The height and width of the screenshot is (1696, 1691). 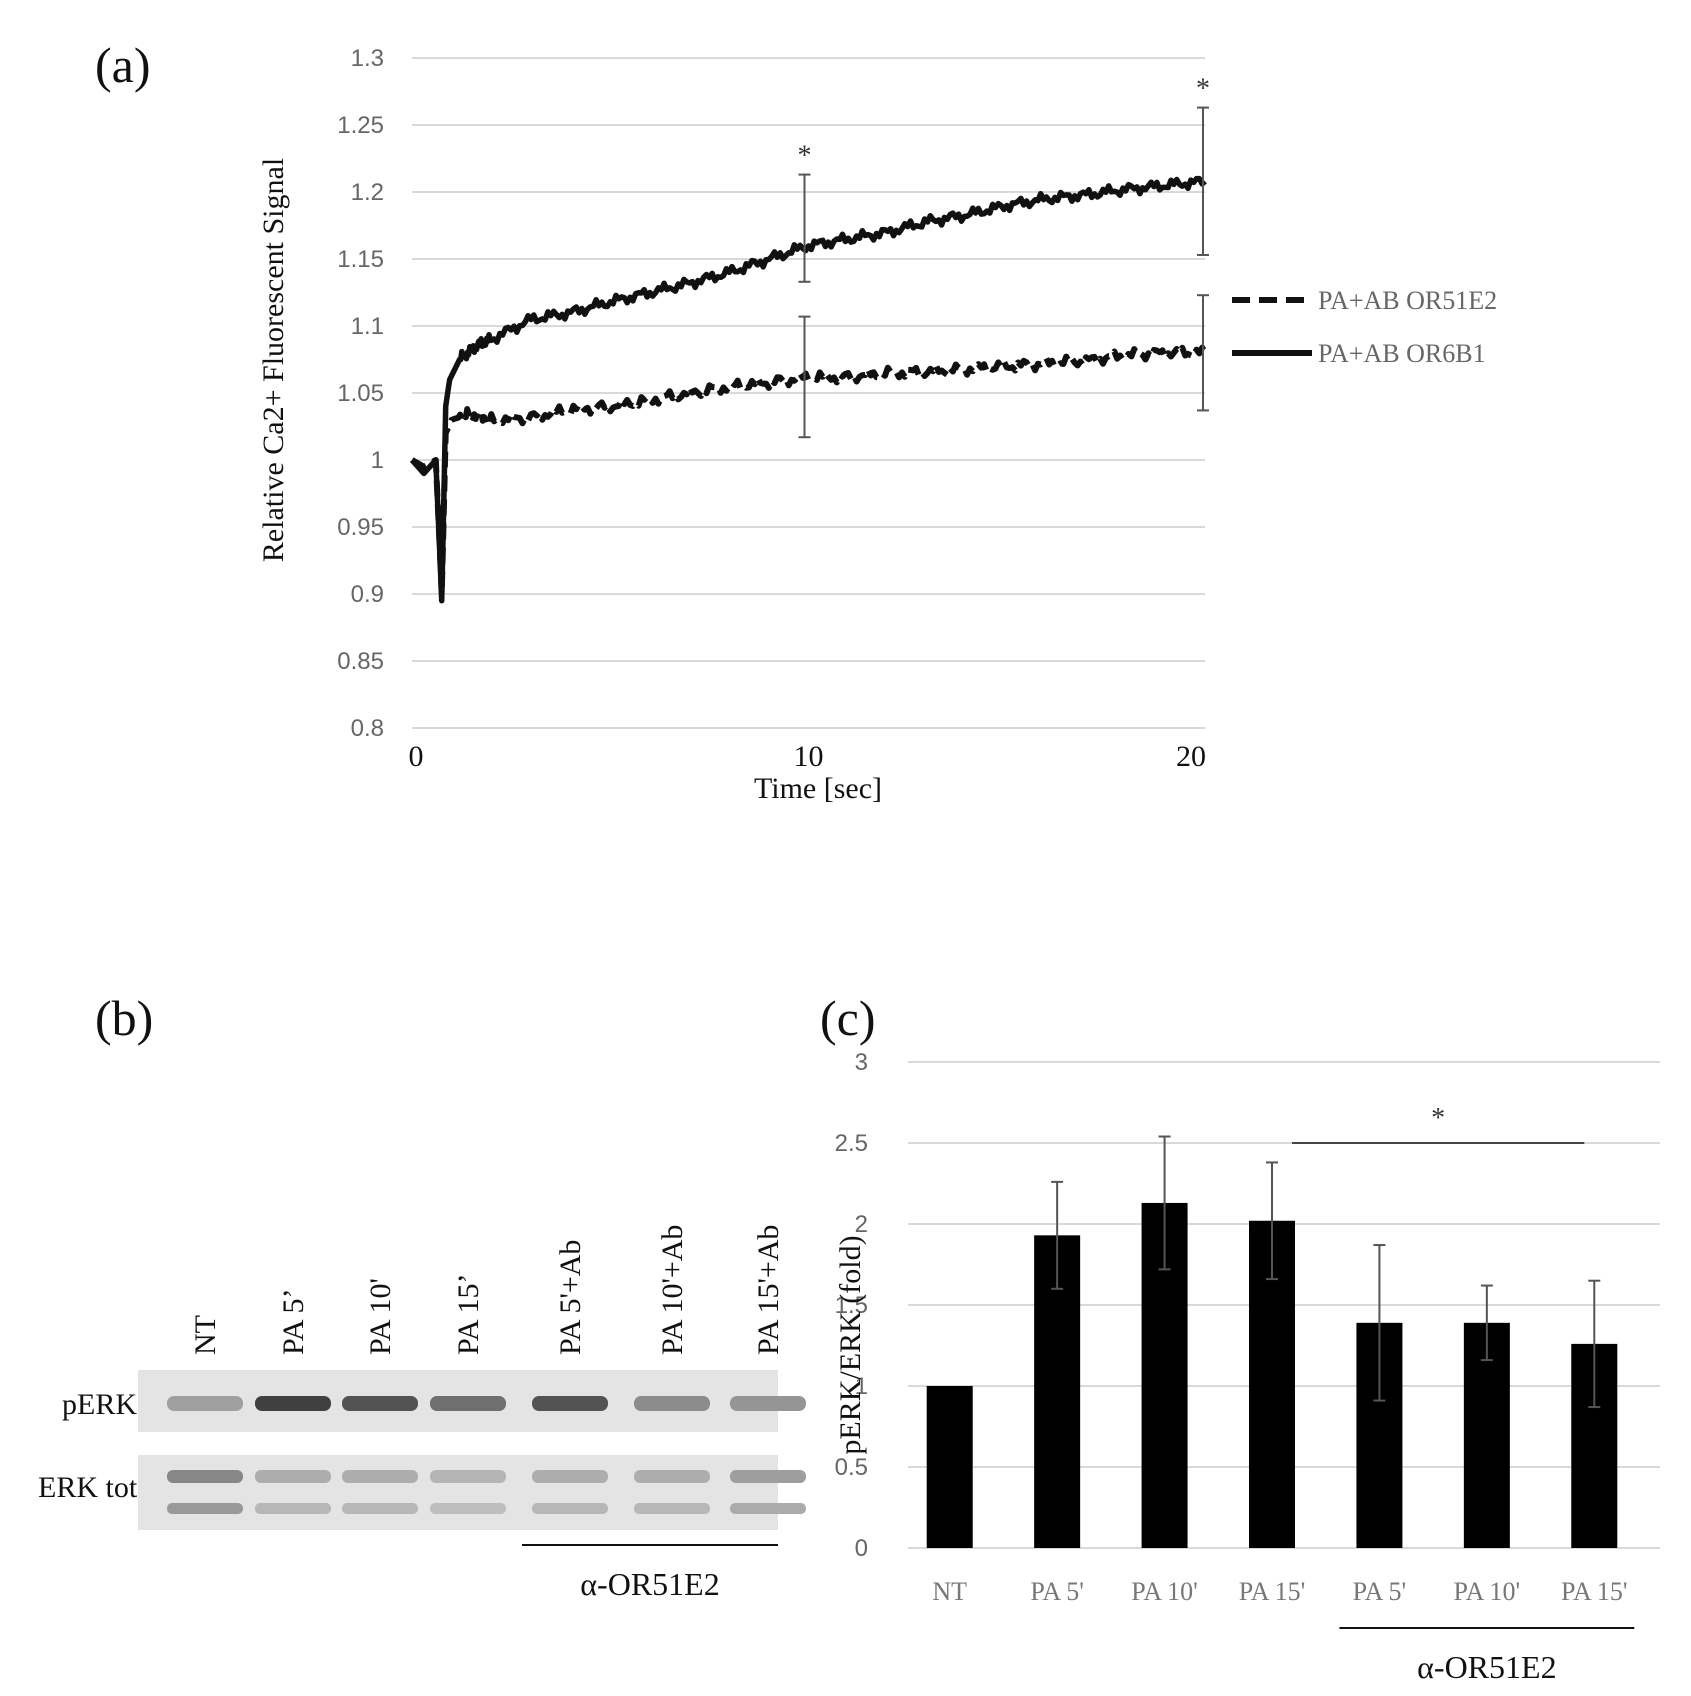 I want to click on c-category-label: NT, so click(x=949, y=1591).